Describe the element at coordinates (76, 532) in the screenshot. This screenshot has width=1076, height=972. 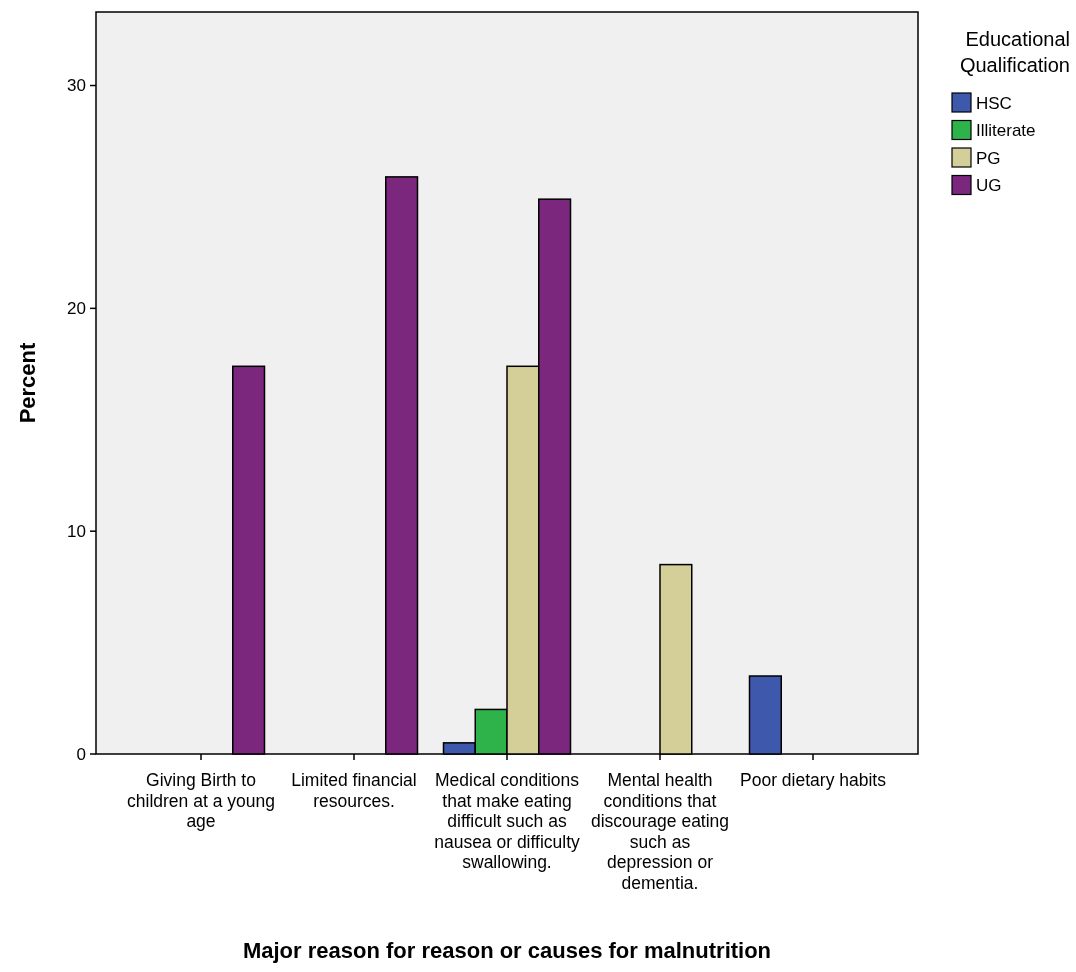
I see `y-tick-label: 10` at that location.